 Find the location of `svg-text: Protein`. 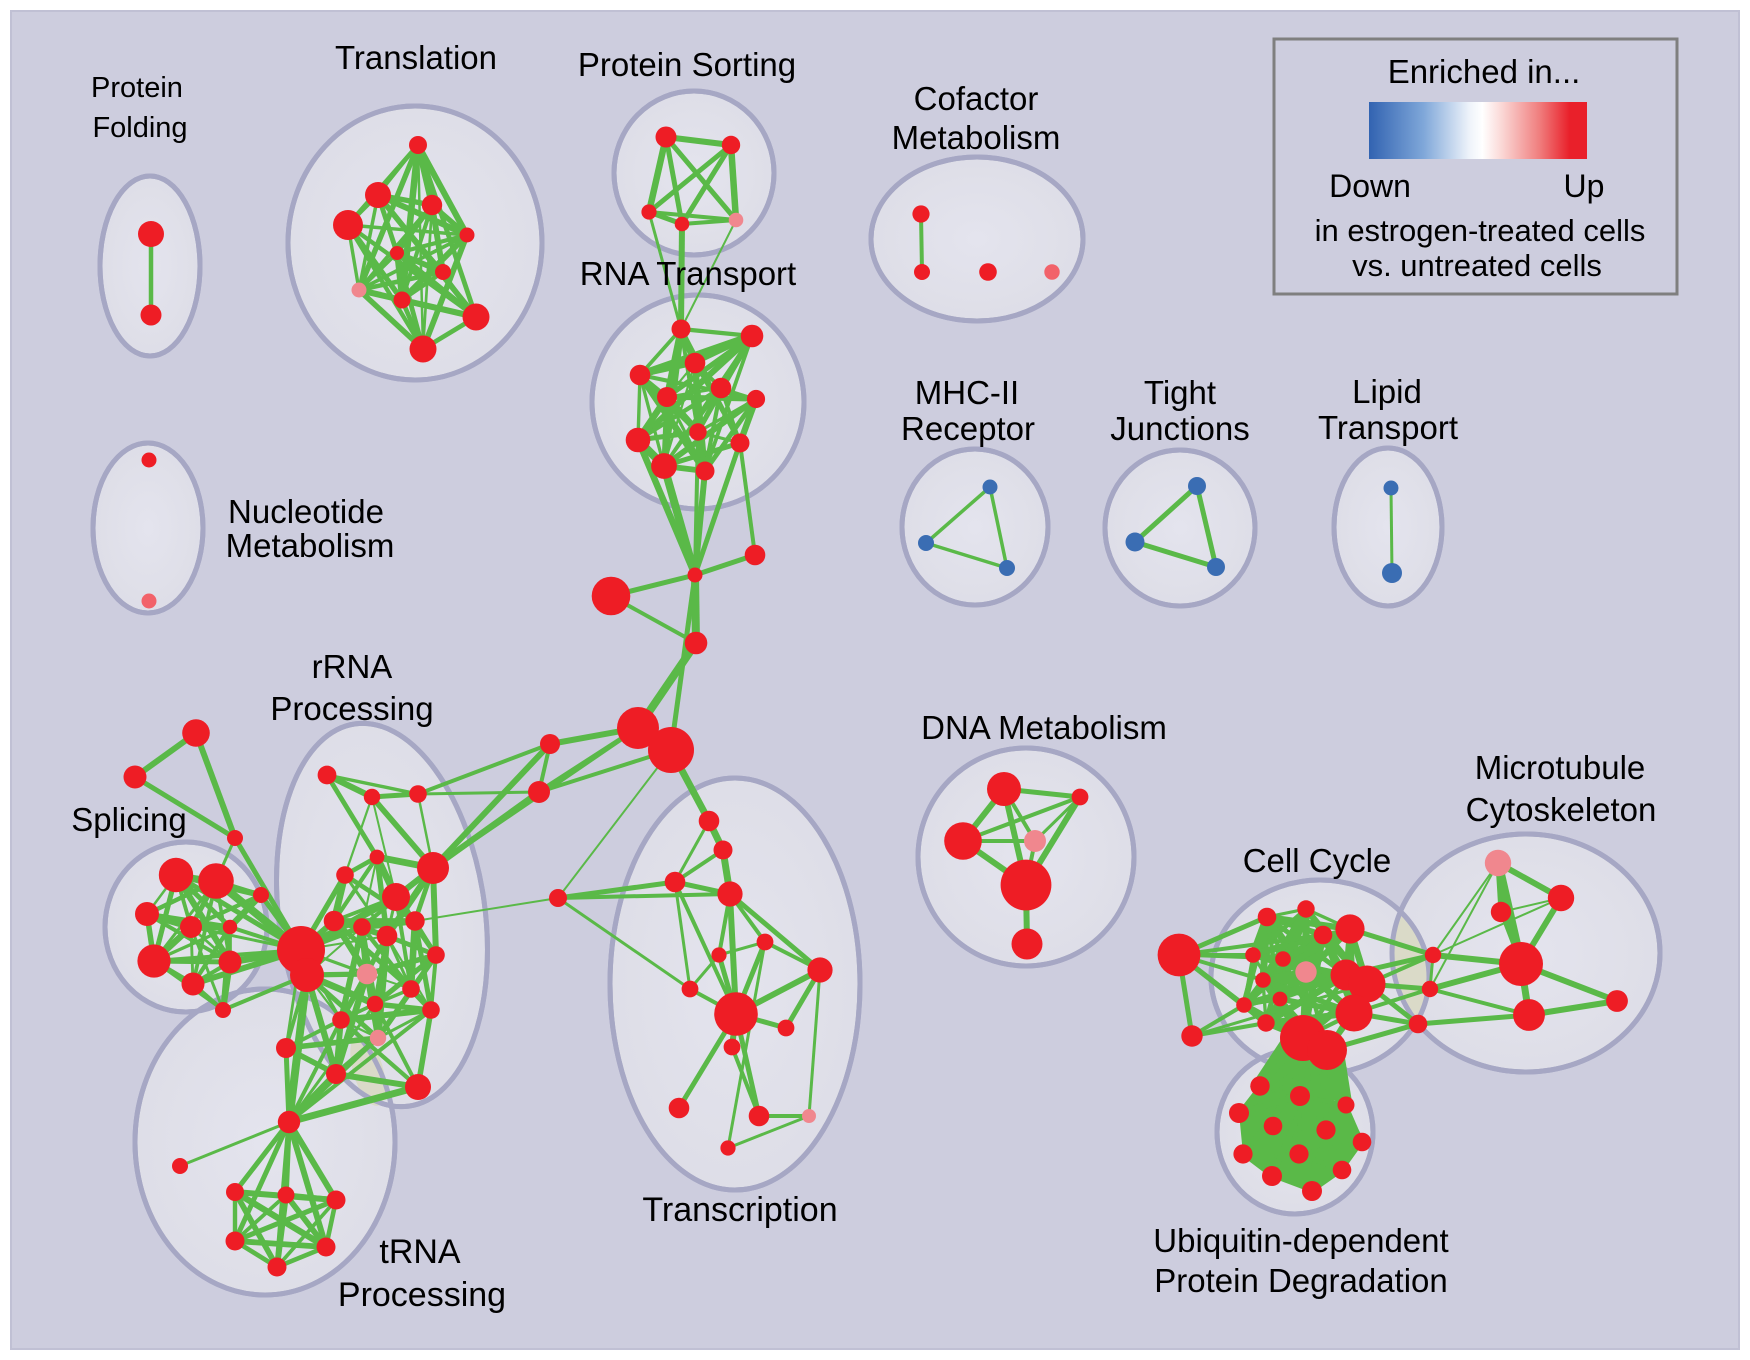

svg-text: Protein is located at coordinates (137, 88).